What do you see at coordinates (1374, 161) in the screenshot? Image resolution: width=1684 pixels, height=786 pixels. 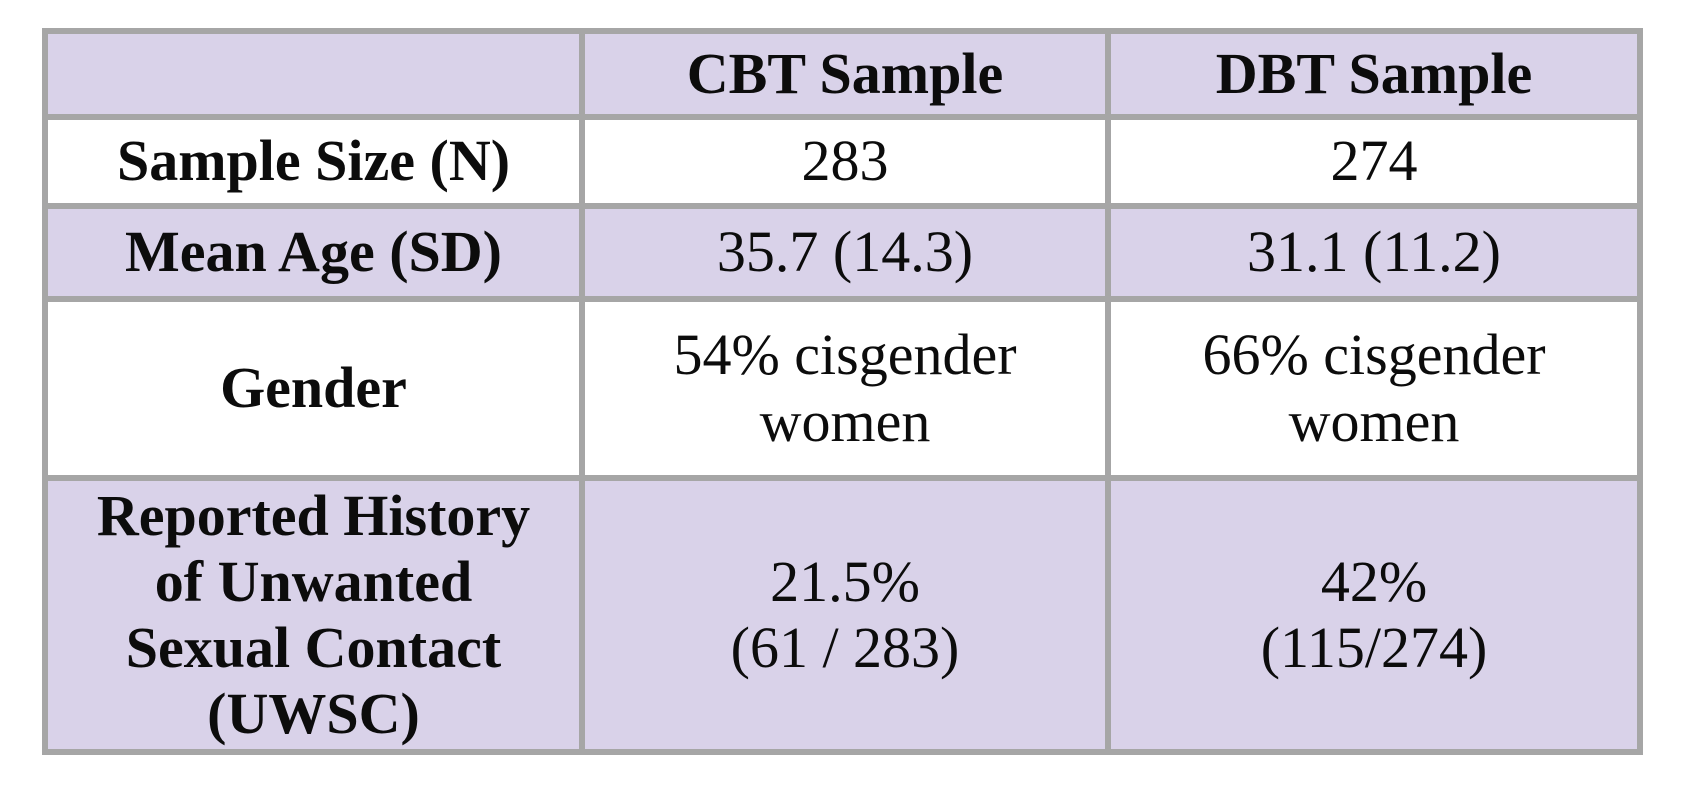 I see `cell-sample-size-dbt: 274` at bounding box center [1374, 161].